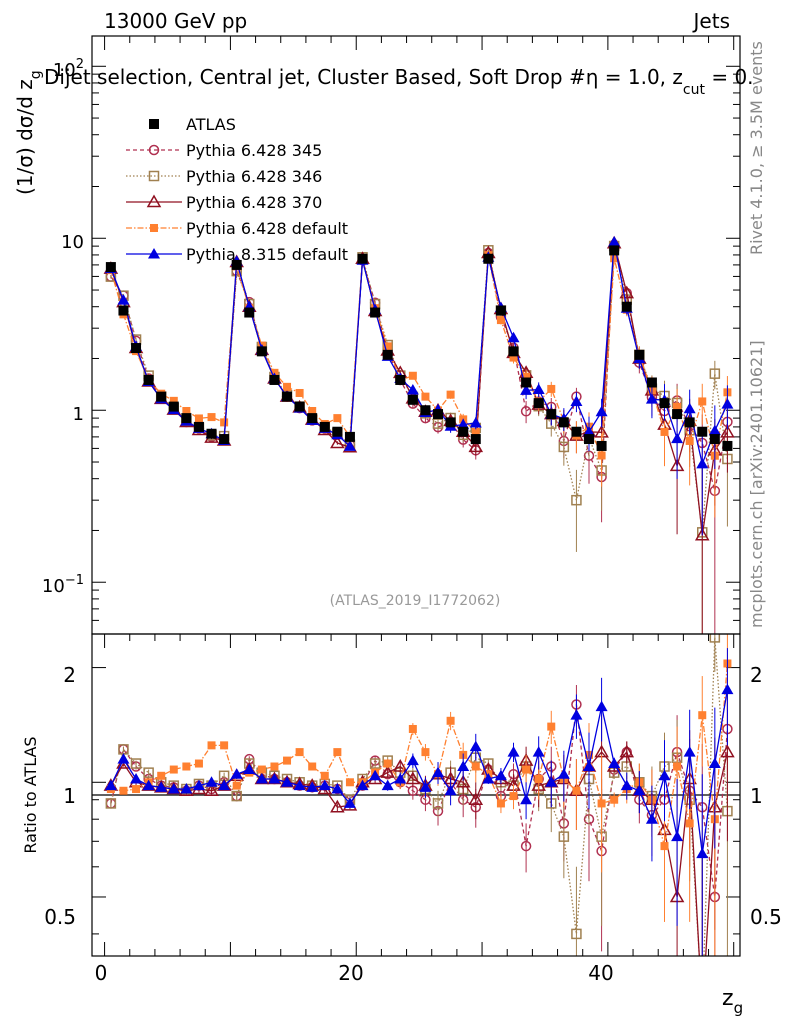 Image resolution: width=786 pixels, height=1024 pixels. I want to click on plot-title-sub: cut, so click(694, 90).